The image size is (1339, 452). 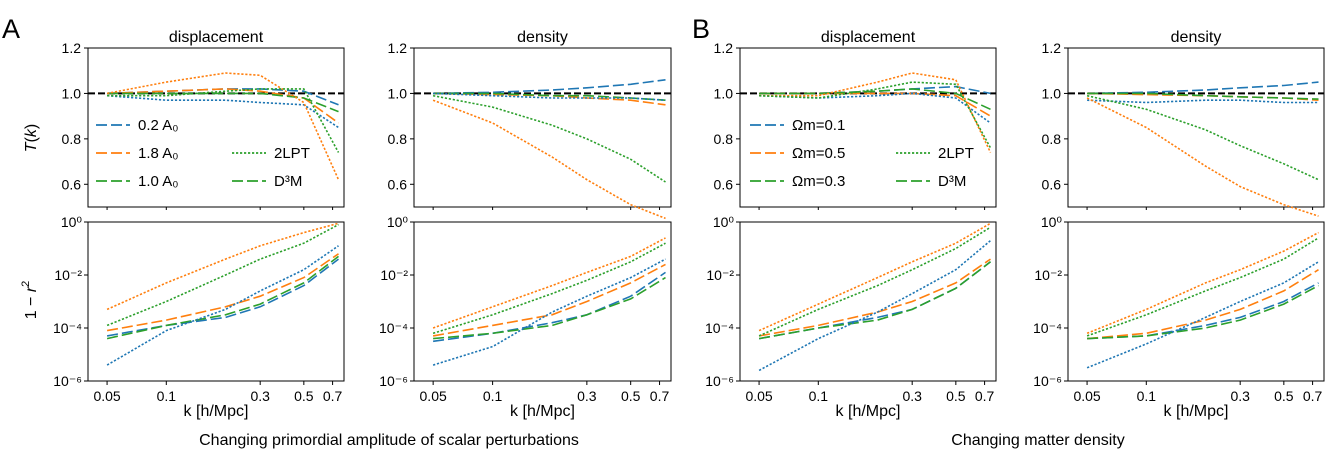 I want to click on legend-label: Ωm=0.1, so click(x=818, y=125).